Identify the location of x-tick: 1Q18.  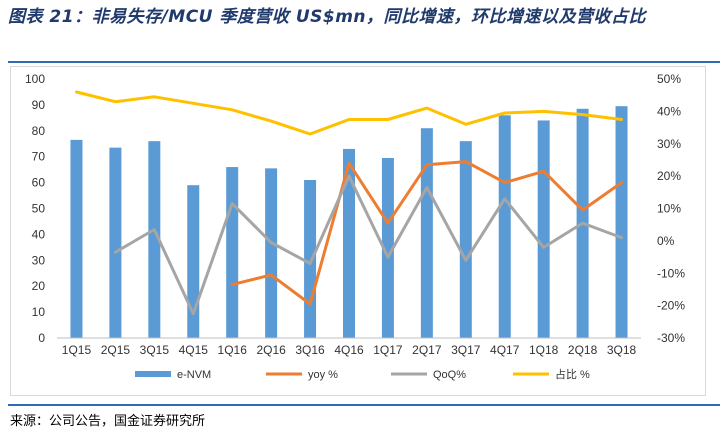
(544, 350).